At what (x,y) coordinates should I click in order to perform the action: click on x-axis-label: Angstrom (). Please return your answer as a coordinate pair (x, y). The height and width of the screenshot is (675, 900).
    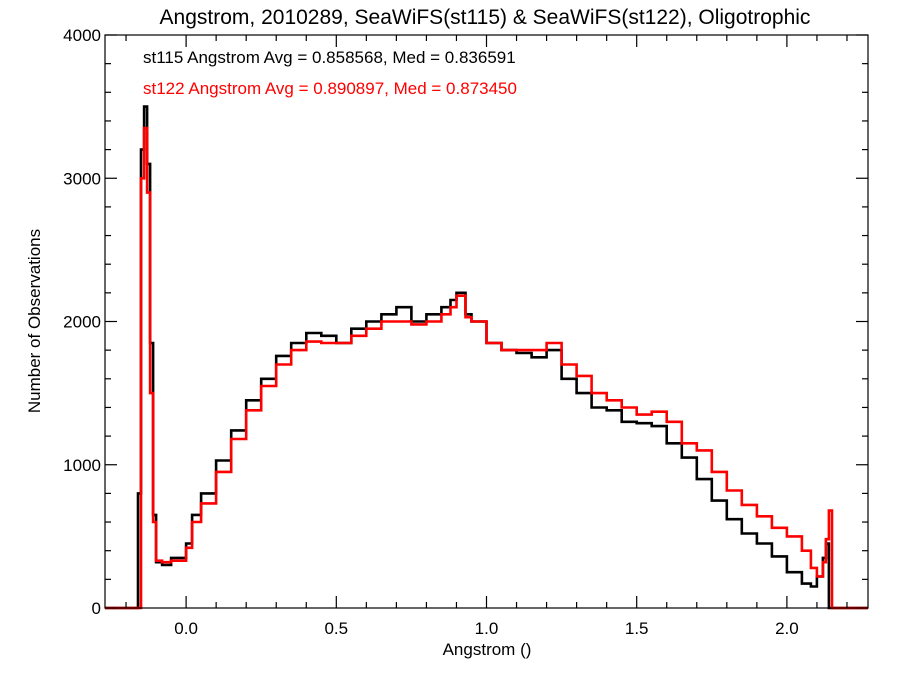
    Looking at the image, I should click on (487, 649).